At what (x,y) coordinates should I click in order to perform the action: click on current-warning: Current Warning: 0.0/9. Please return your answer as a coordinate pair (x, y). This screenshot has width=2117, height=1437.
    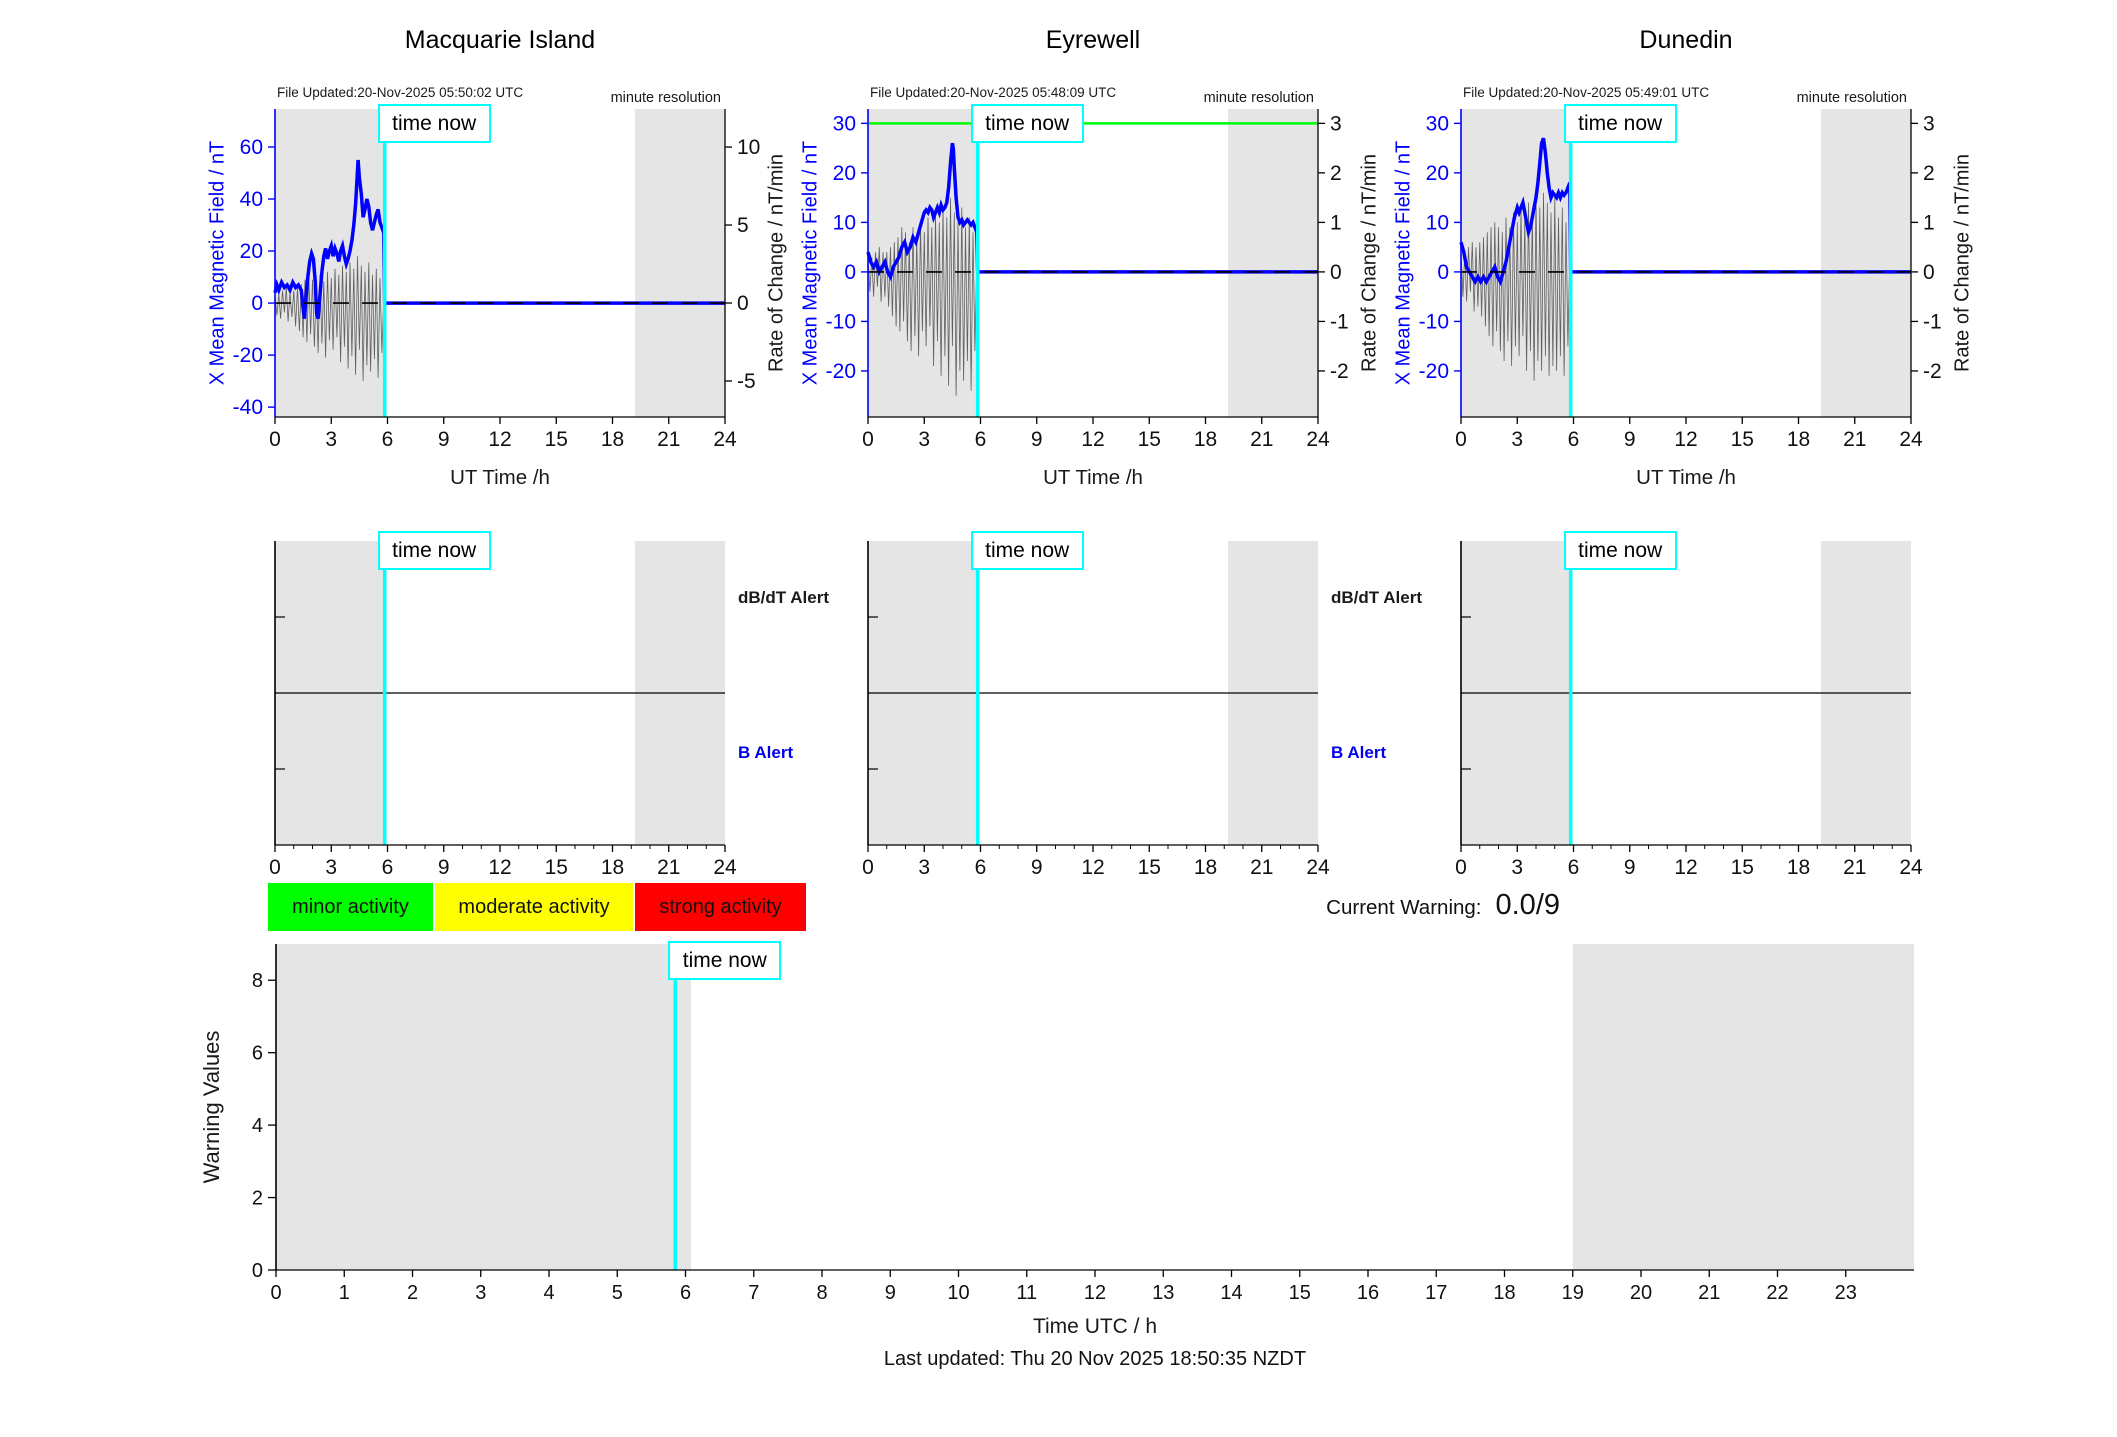
    Looking at the image, I should click on (1330, 905).